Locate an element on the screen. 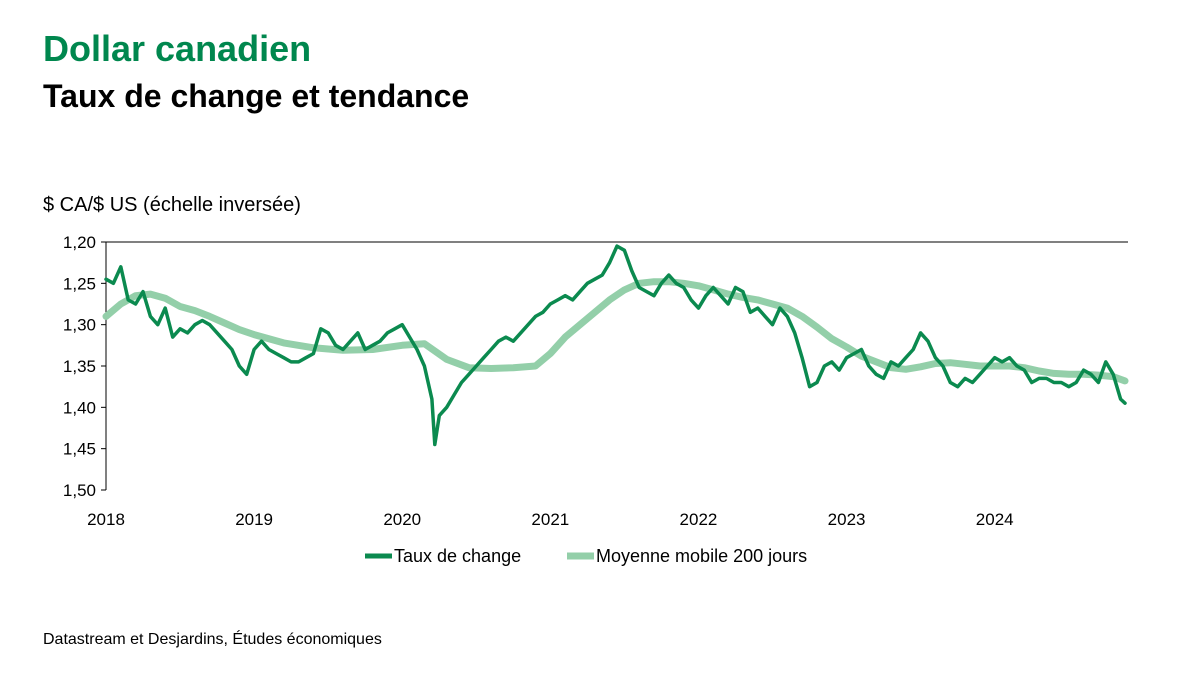 The width and height of the screenshot is (1200, 675). y-ticks: 1,20 1,25 1,30 1,35 1,40 1,45 1,50 is located at coordinates (84, 366).